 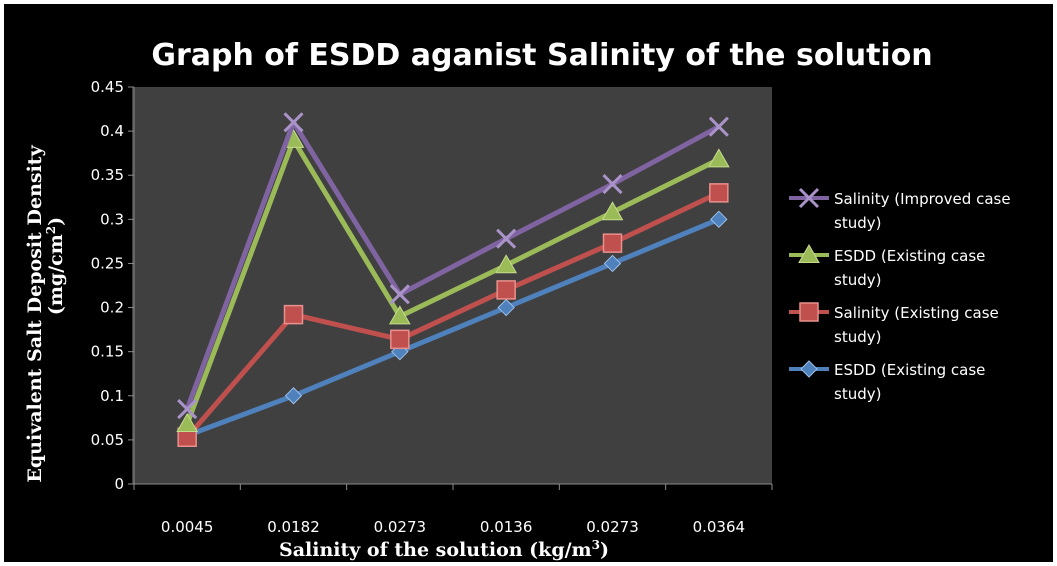 What do you see at coordinates (113, 285) in the screenshot?
I see `y-axis: 0 0.05 0.1 0.15 0.2 0.25 0.3 0.35 0.4 0.45` at bounding box center [113, 285].